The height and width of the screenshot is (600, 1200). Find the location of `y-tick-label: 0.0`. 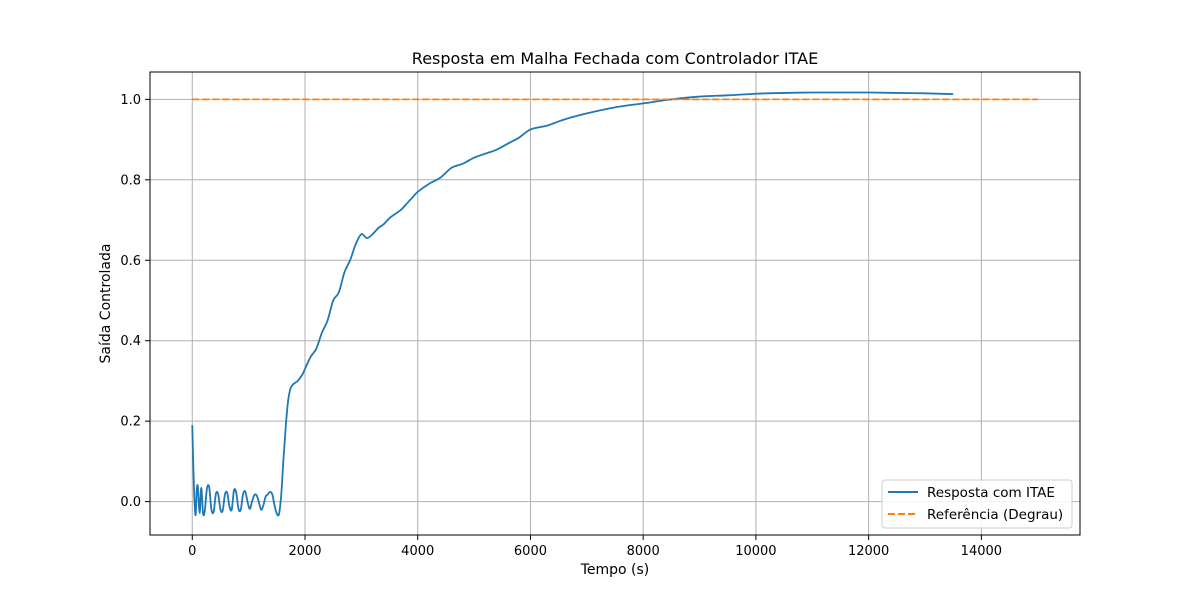

y-tick-label: 0.0 is located at coordinates (130, 502).